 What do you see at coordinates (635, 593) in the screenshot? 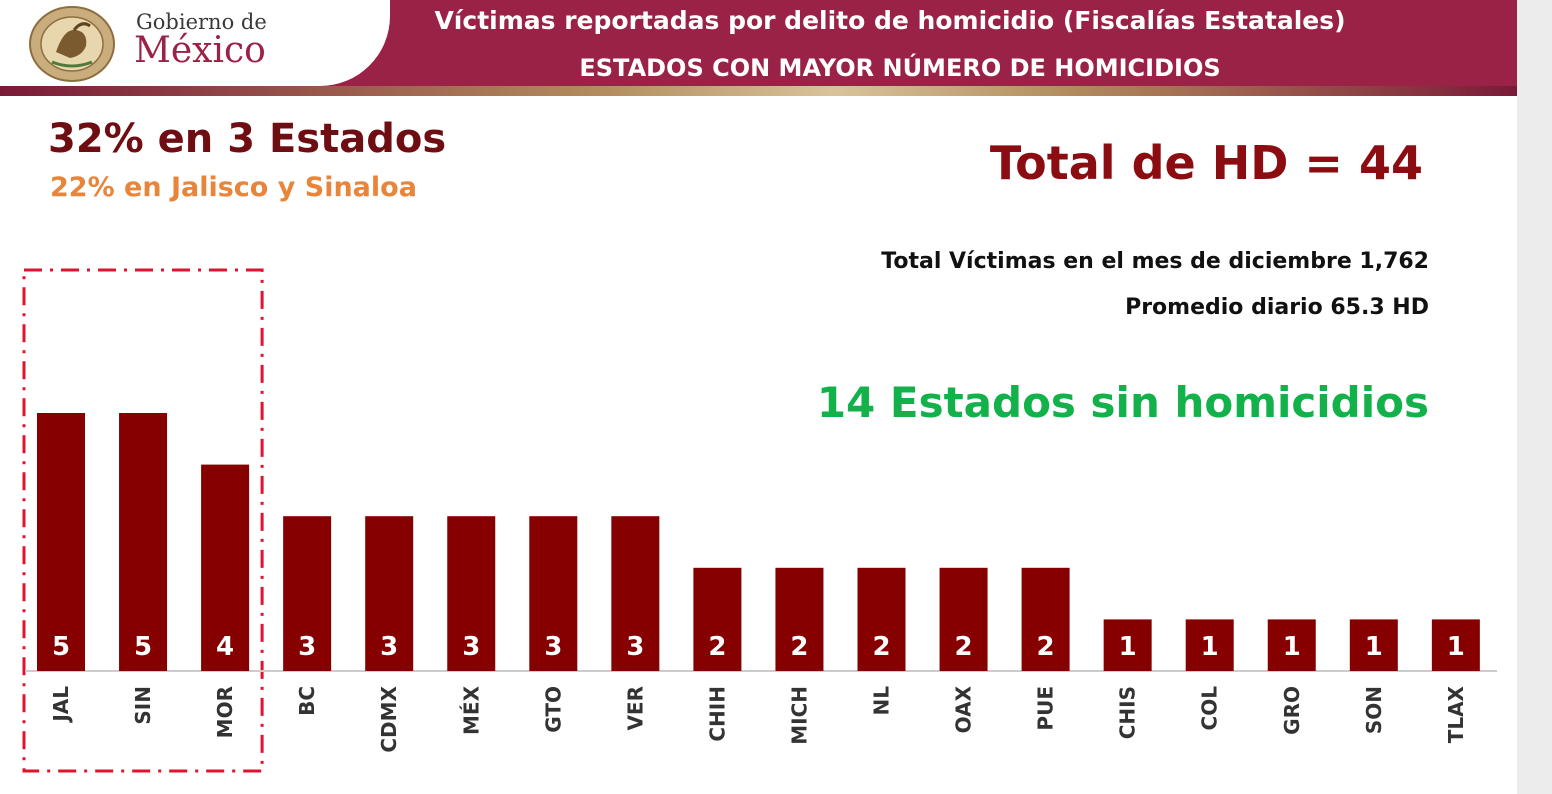
I see `bar-ver` at bounding box center [635, 593].